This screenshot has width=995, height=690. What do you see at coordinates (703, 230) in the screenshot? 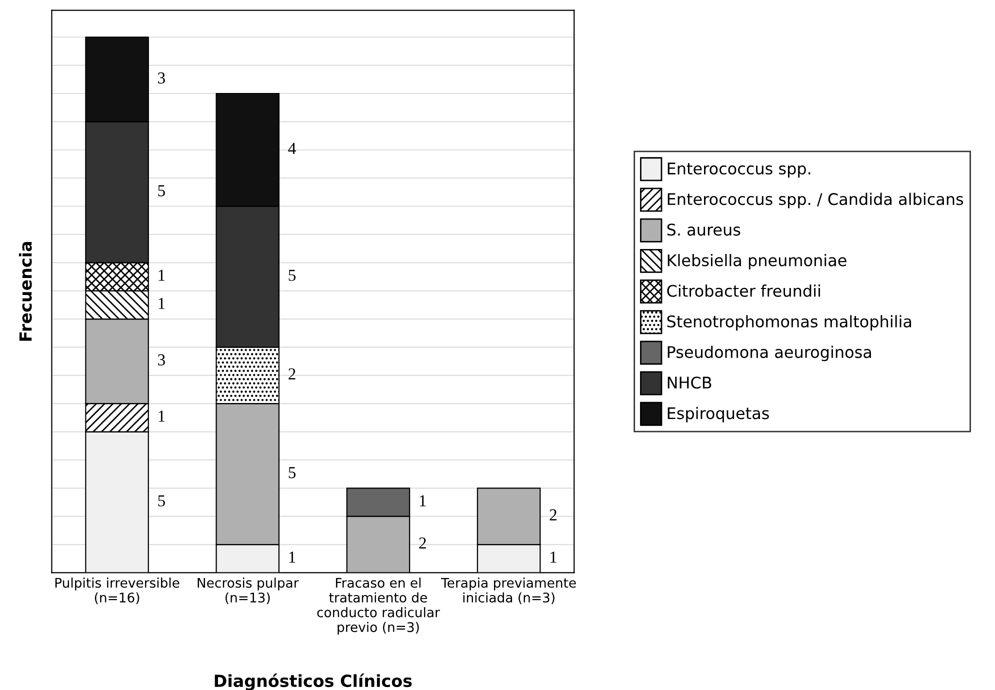
I see `legend-label: S. aureus` at bounding box center [703, 230].